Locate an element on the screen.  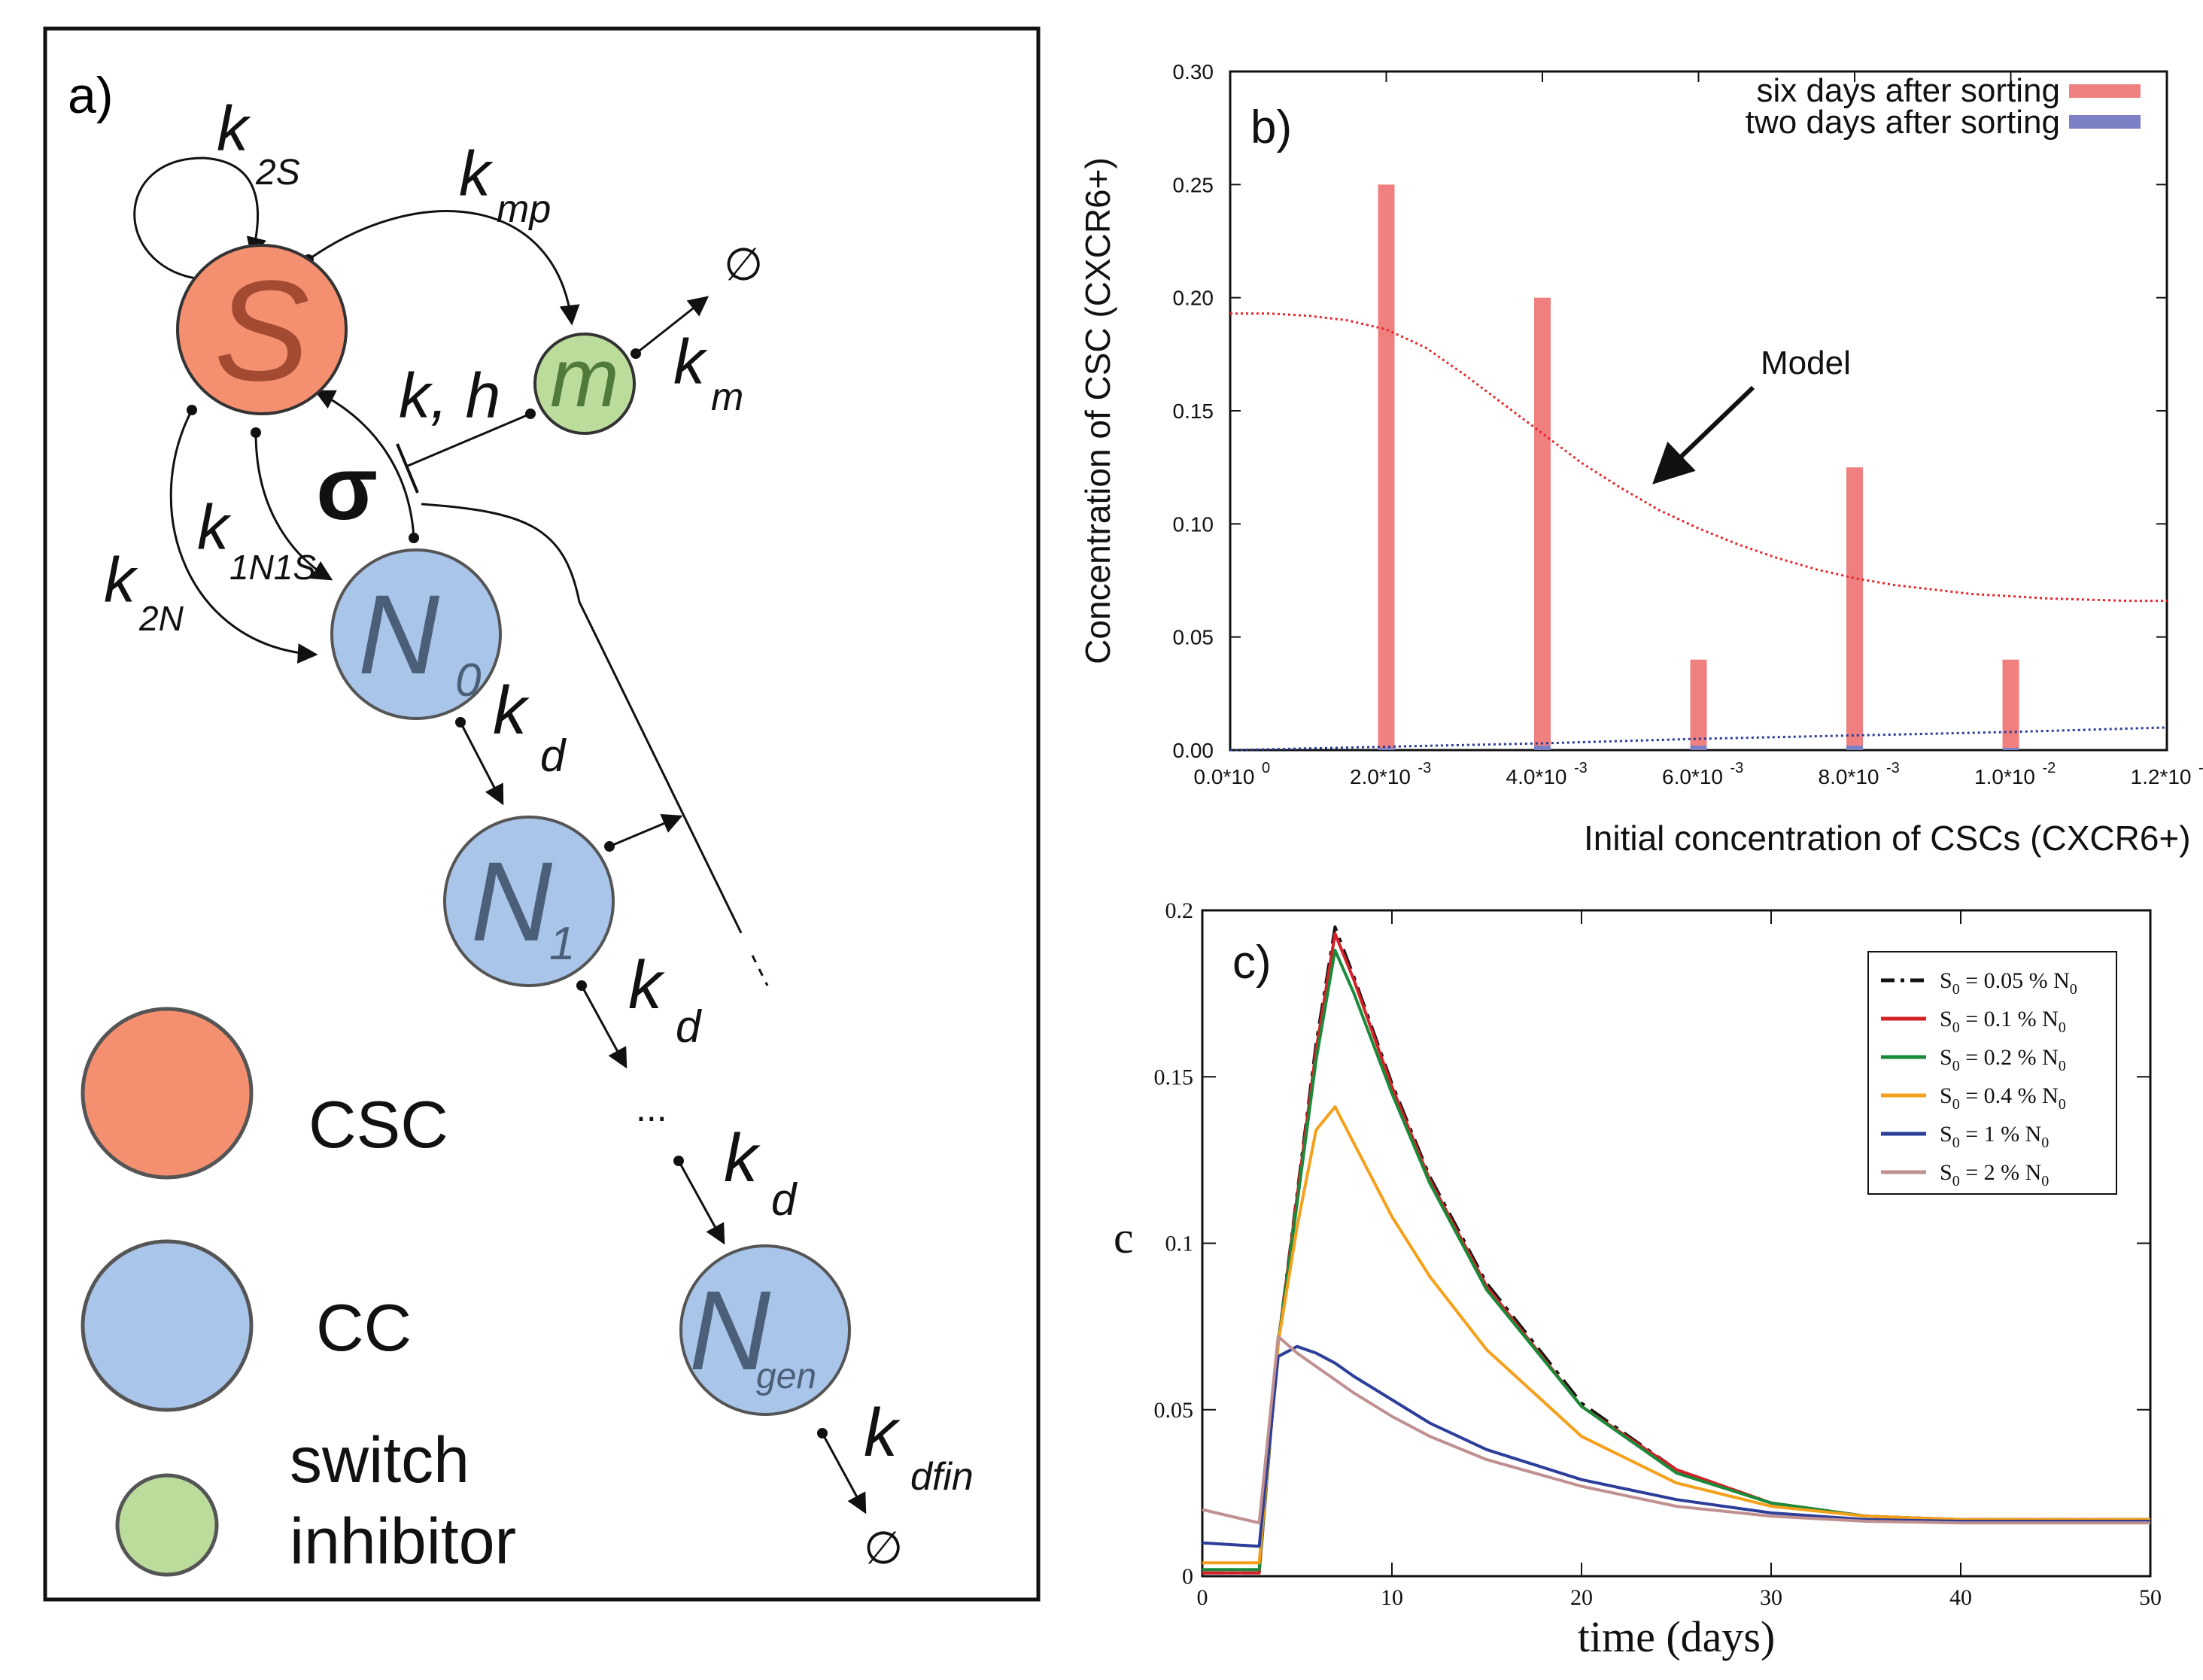
legend-label: S0 = 0.2 % N0 is located at coordinates (2003, 1059).